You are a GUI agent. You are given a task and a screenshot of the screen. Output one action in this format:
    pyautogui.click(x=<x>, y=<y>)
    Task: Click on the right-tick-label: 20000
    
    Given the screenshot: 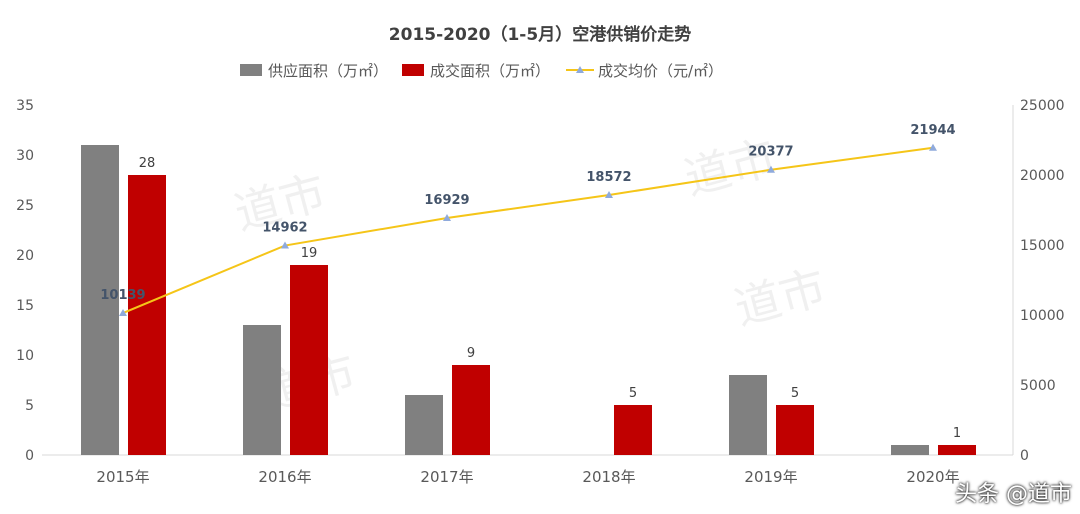 What is the action you would take?
    pyautogui.click(x=1042, y=176)
    